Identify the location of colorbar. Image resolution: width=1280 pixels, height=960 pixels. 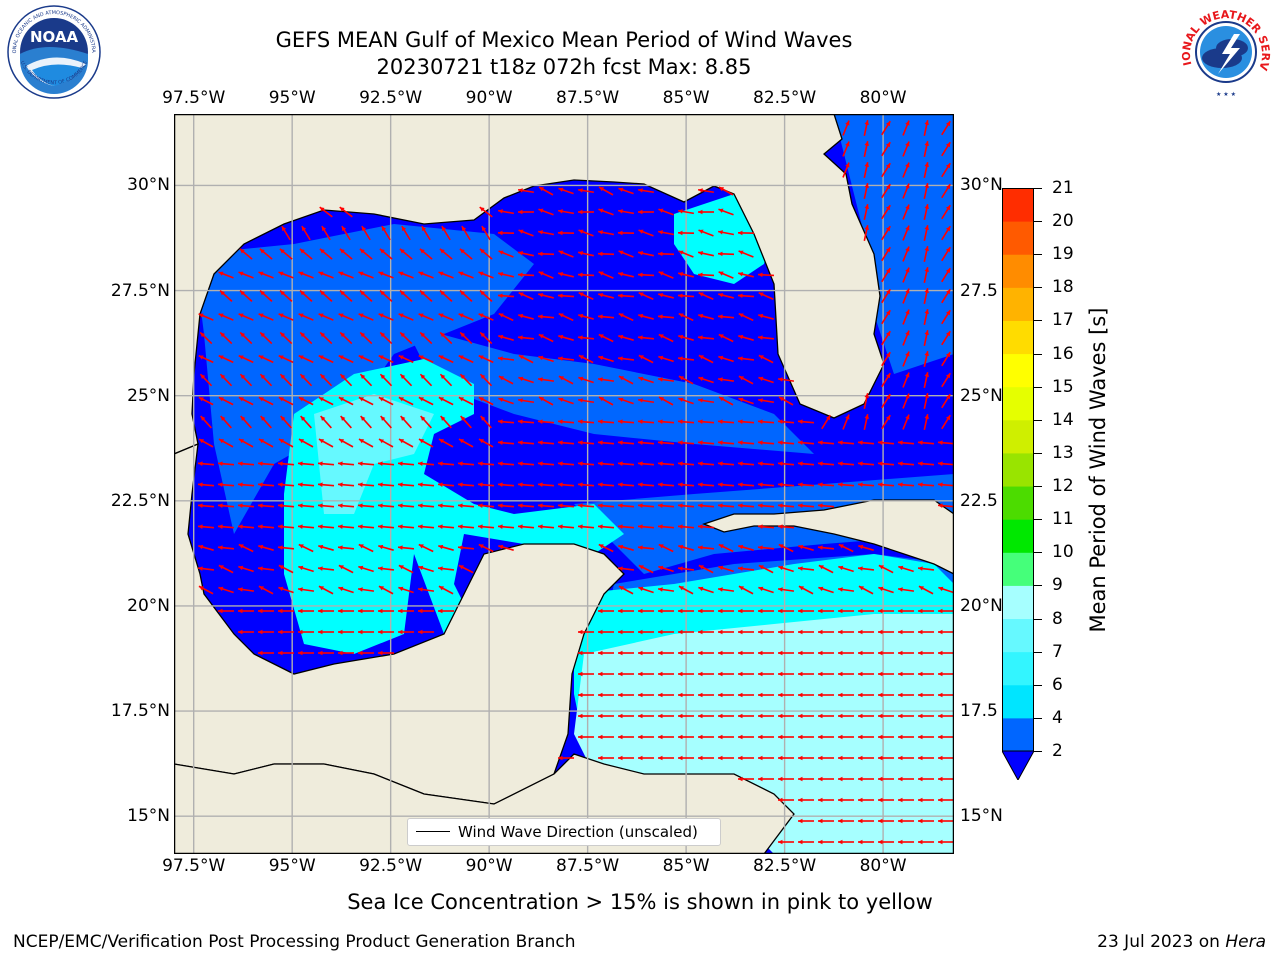
(1018, 484).